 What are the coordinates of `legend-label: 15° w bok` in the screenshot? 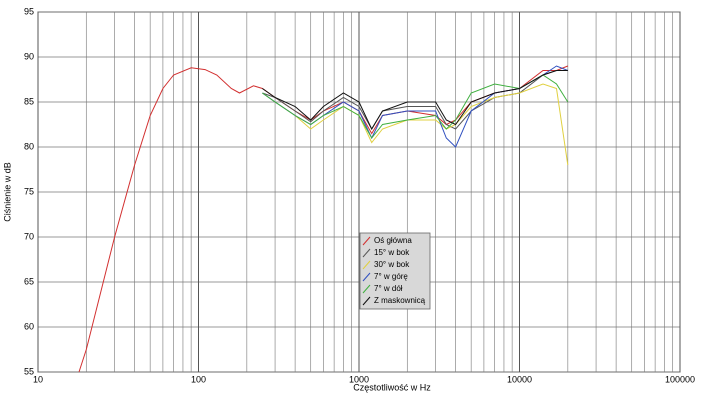 It's located at (392, 252).